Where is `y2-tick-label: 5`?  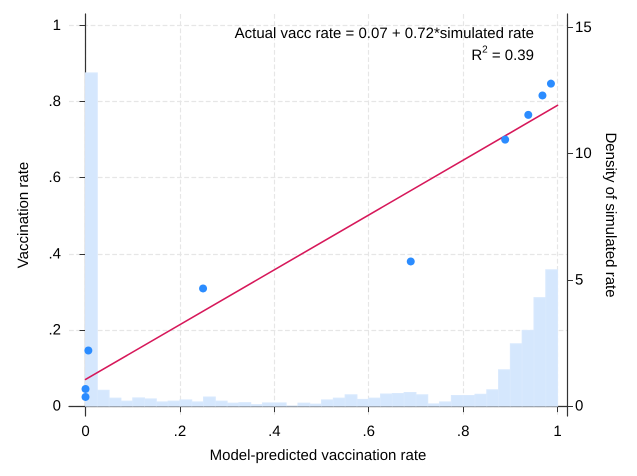 y2-tick-label: 5 is located at coordinates (579, 279).